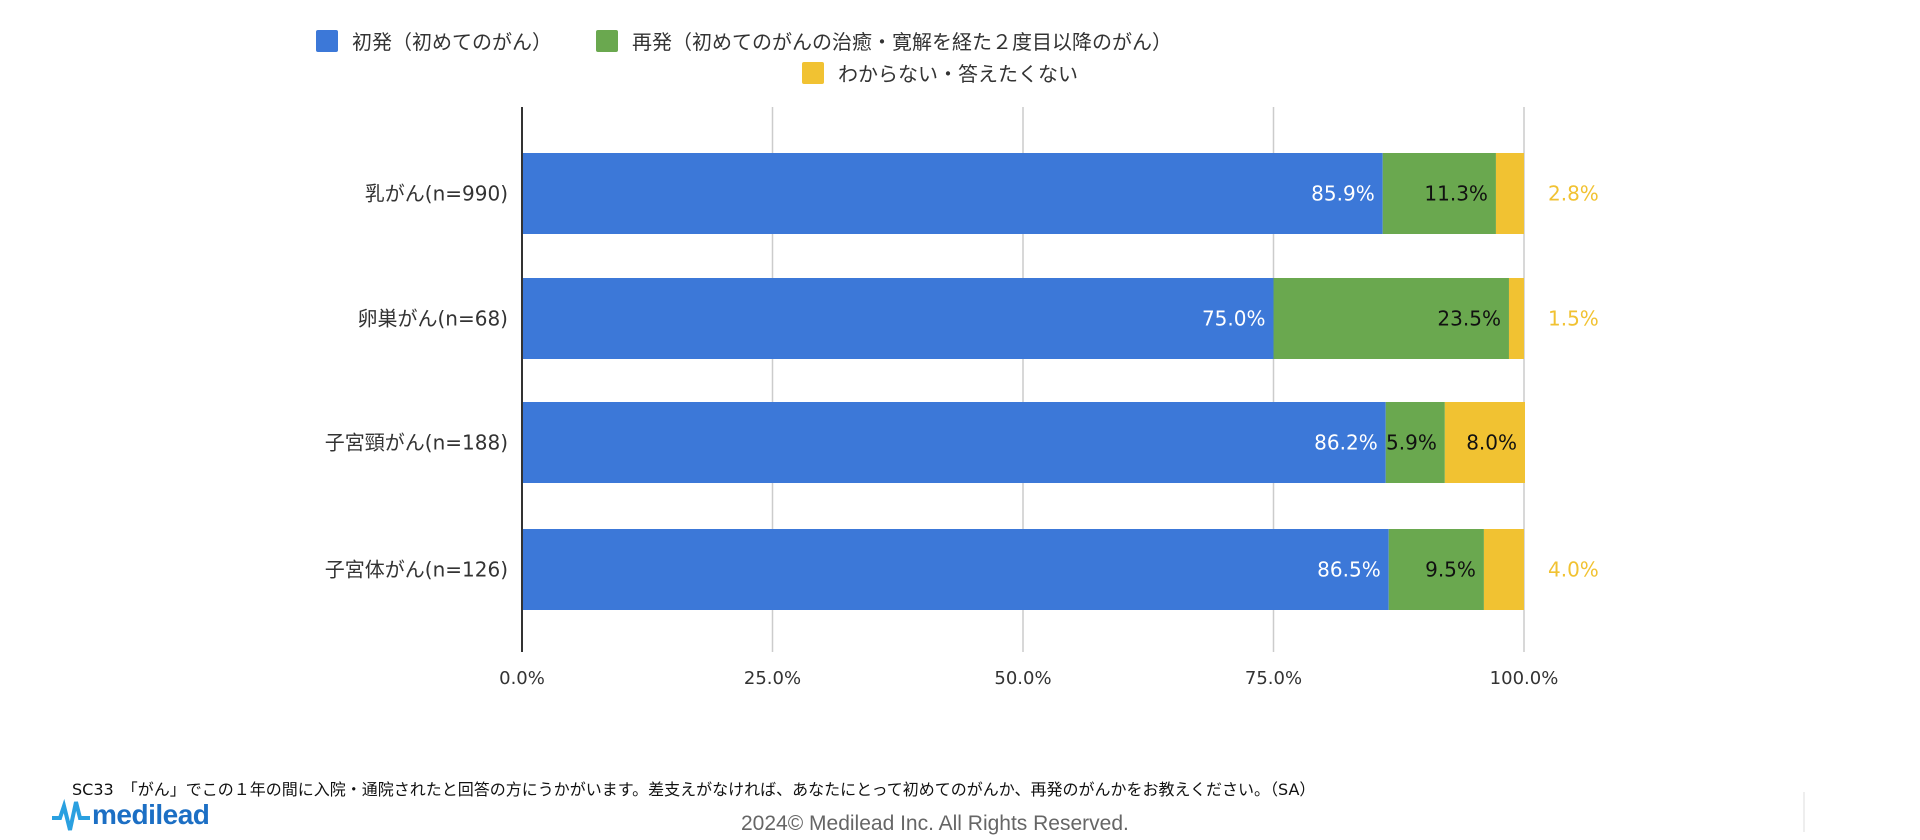 The height and width of the screenshot is (840, 1920). Describe the element at coordinates (416, 443) in the screenshot. I see `category-label: 子宮頸がん(n=188)` at that location.